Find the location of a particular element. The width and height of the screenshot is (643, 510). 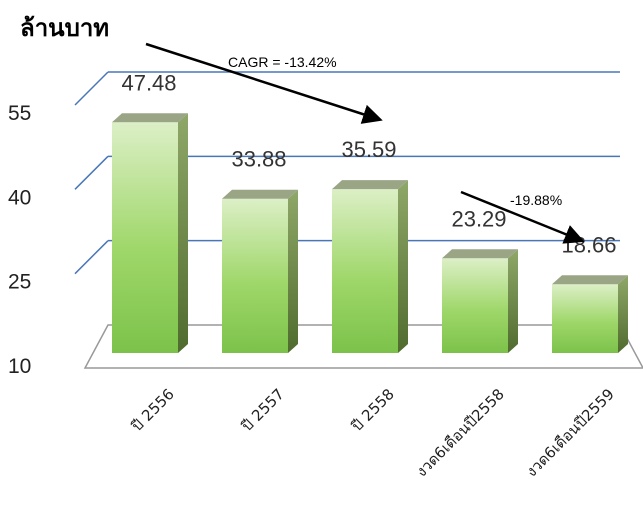

value-label: 47.48 is located at coordinates (148, 82).